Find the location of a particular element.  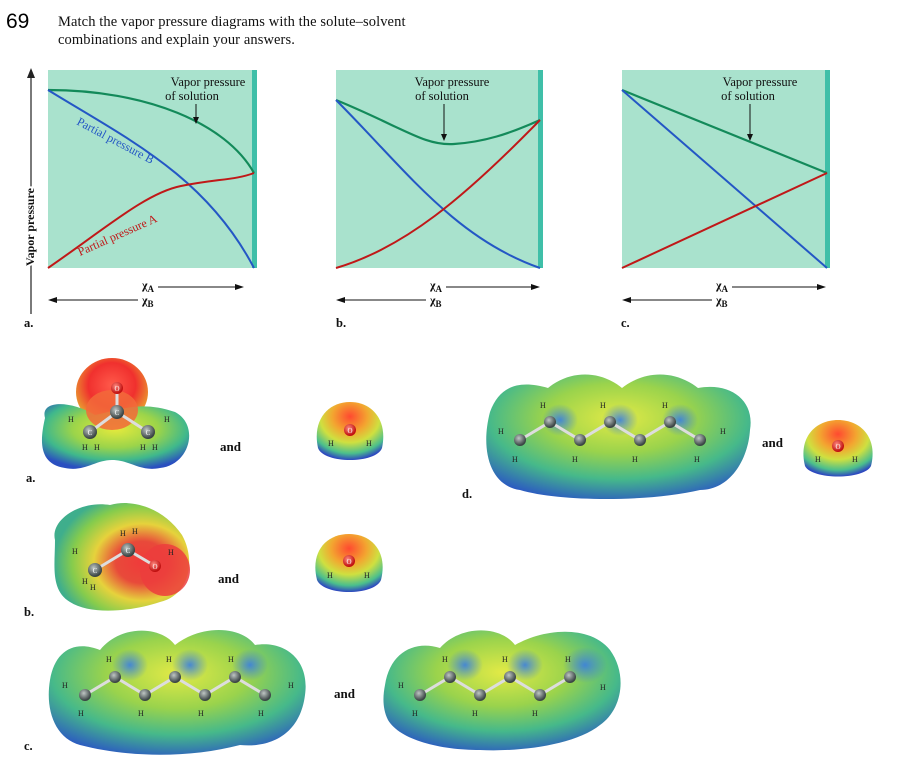

vp-label-line1-b: Vapor pressure is located at coordinates (452, 82).